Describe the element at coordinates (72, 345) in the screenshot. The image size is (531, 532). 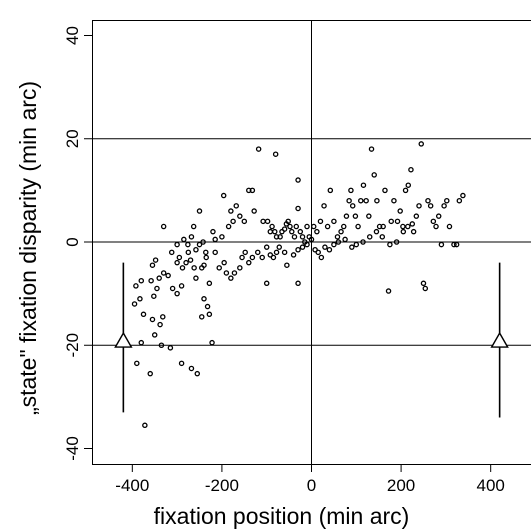
I see `y-tick-label: -20` at that location.